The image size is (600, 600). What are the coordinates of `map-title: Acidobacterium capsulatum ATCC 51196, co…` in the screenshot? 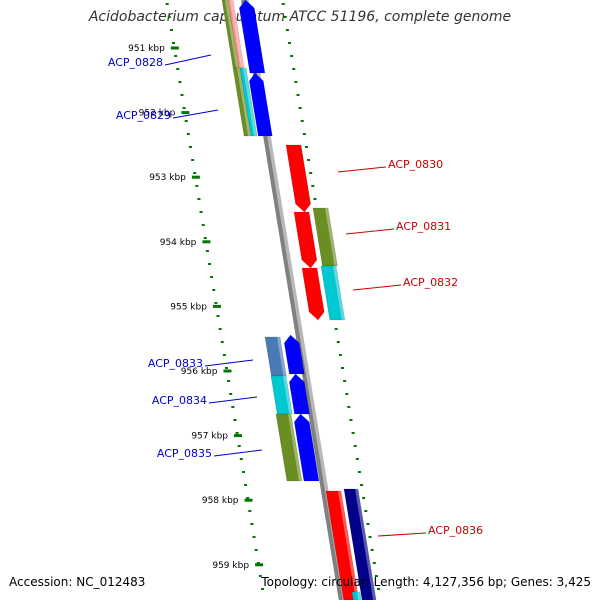 It's located at (300, 17).